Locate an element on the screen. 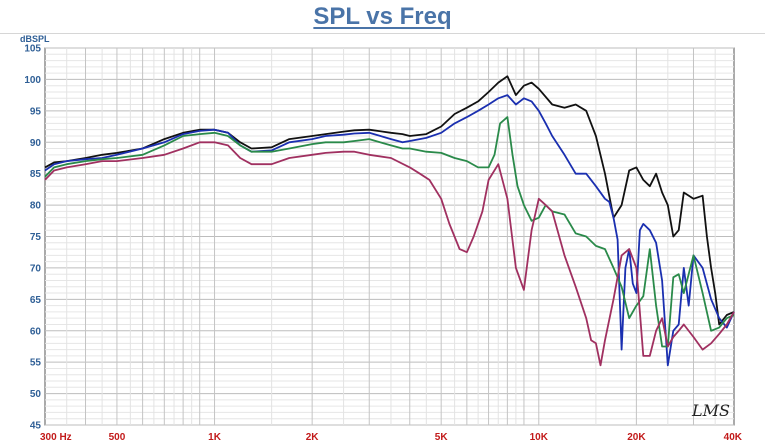 The width and height of the screenshot is (765, 447). lms-watermark: LMS is located at coordinates (710, 410).